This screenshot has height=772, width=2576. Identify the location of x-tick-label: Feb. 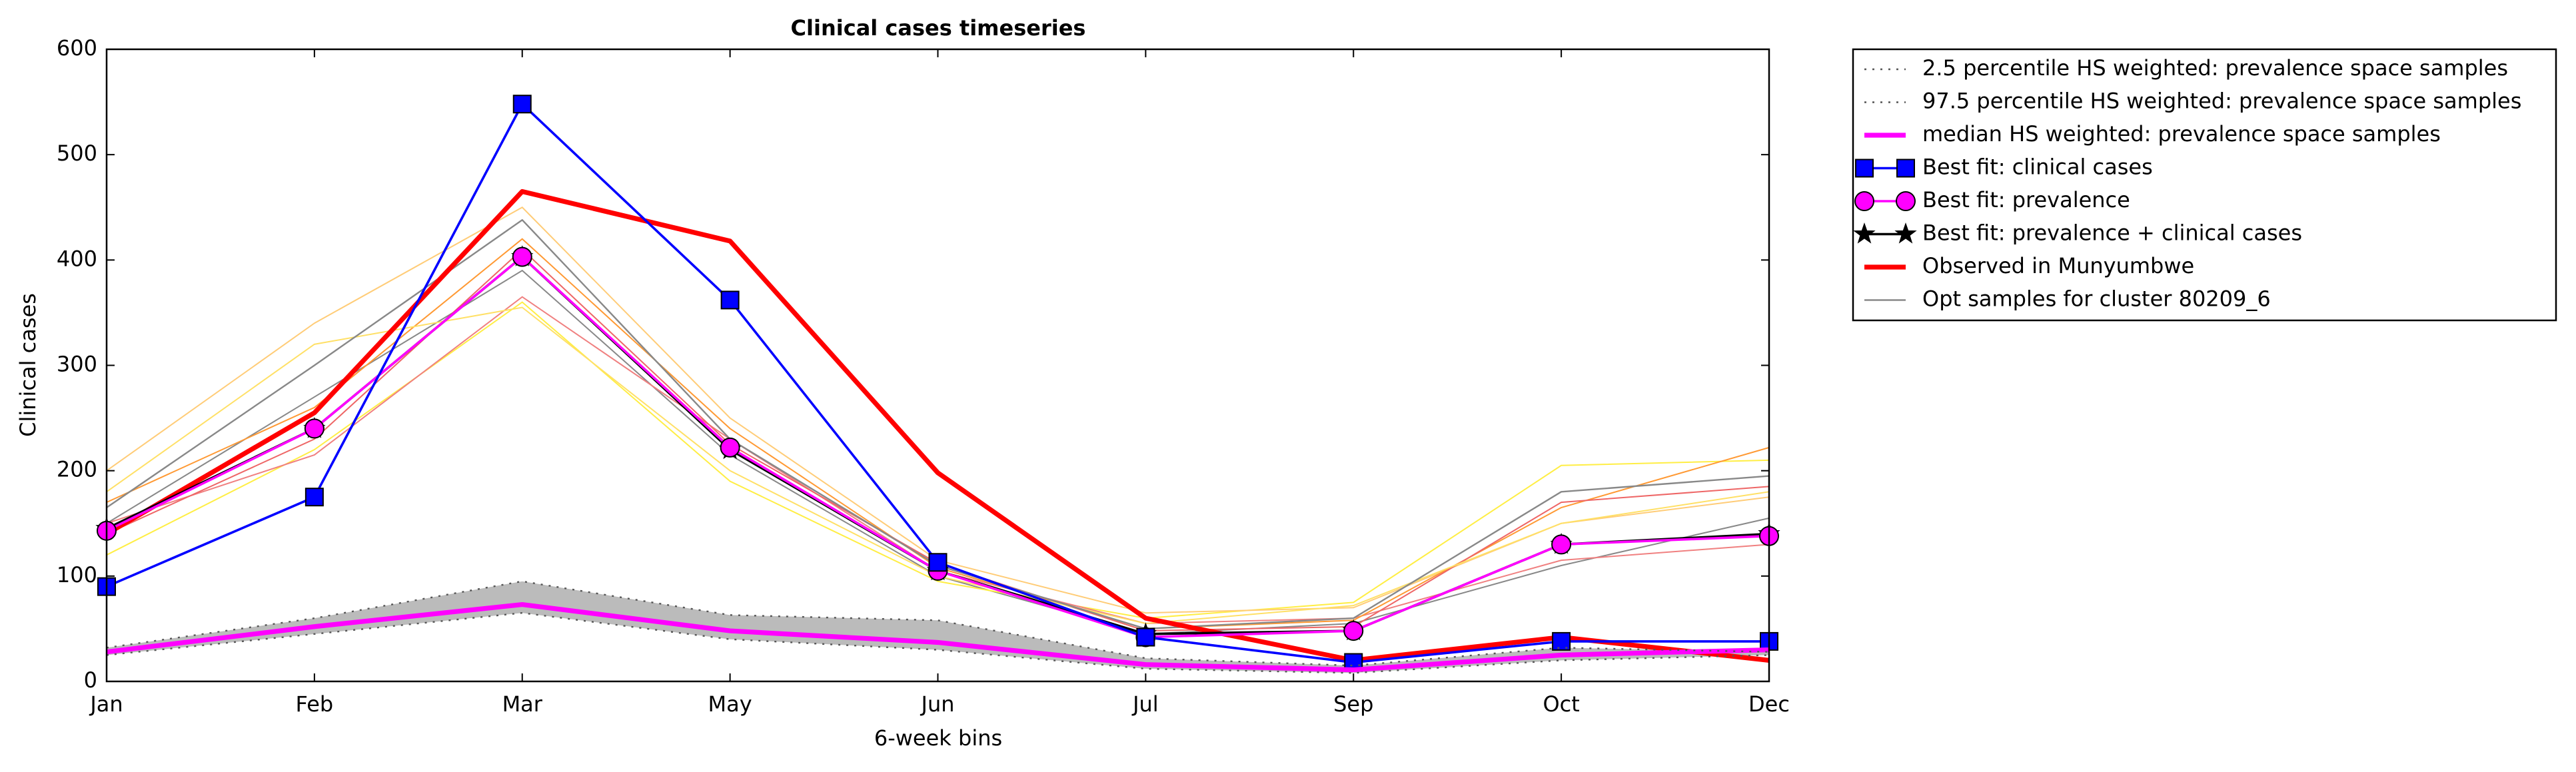
(315, 704).